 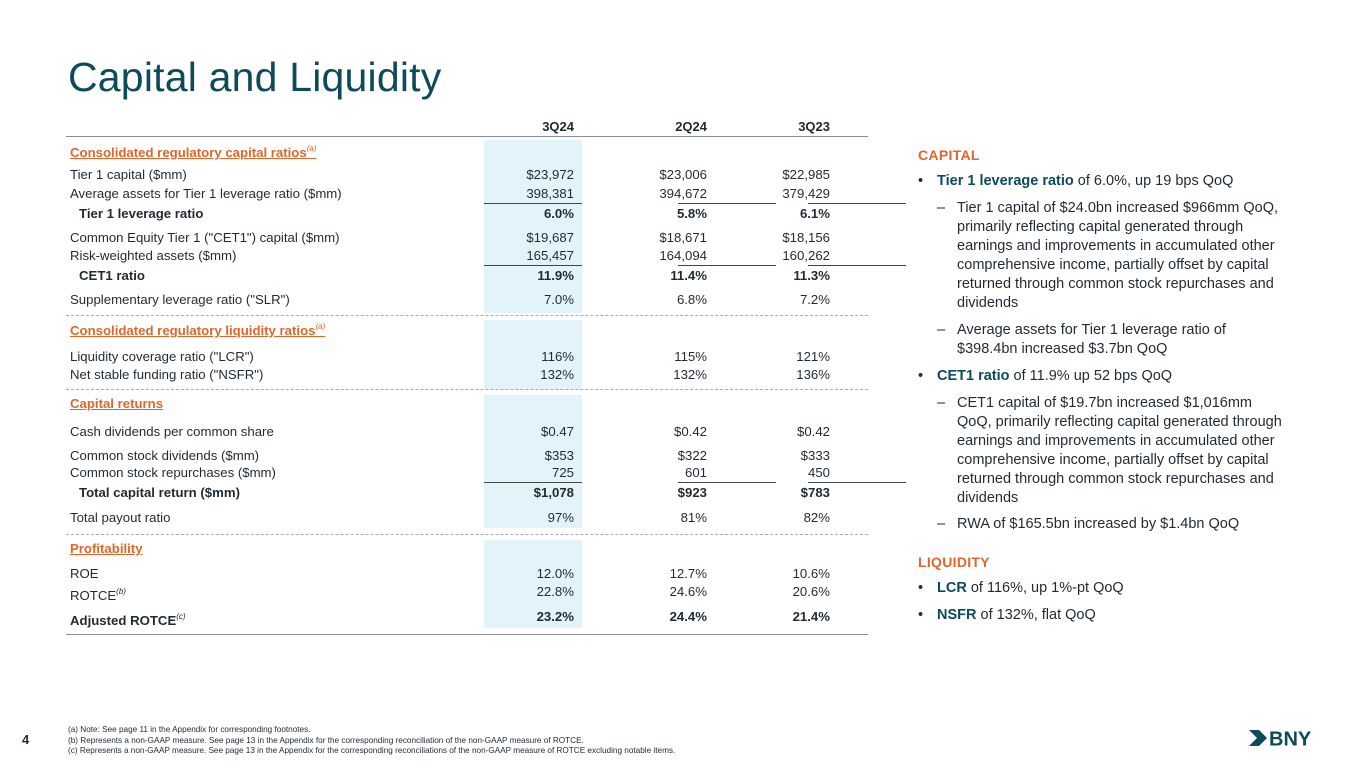 I want to click on bny-logo: BNY, so click(x=1280, y=739).